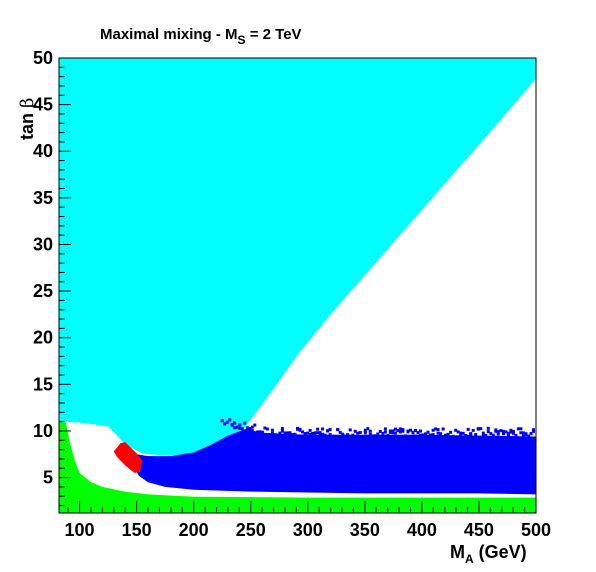 The width and height of the screenshot is (596, 572). Describe the element at coordinates (80, 530) in the screenshot. I see `x-tick-label: 100` at that location.